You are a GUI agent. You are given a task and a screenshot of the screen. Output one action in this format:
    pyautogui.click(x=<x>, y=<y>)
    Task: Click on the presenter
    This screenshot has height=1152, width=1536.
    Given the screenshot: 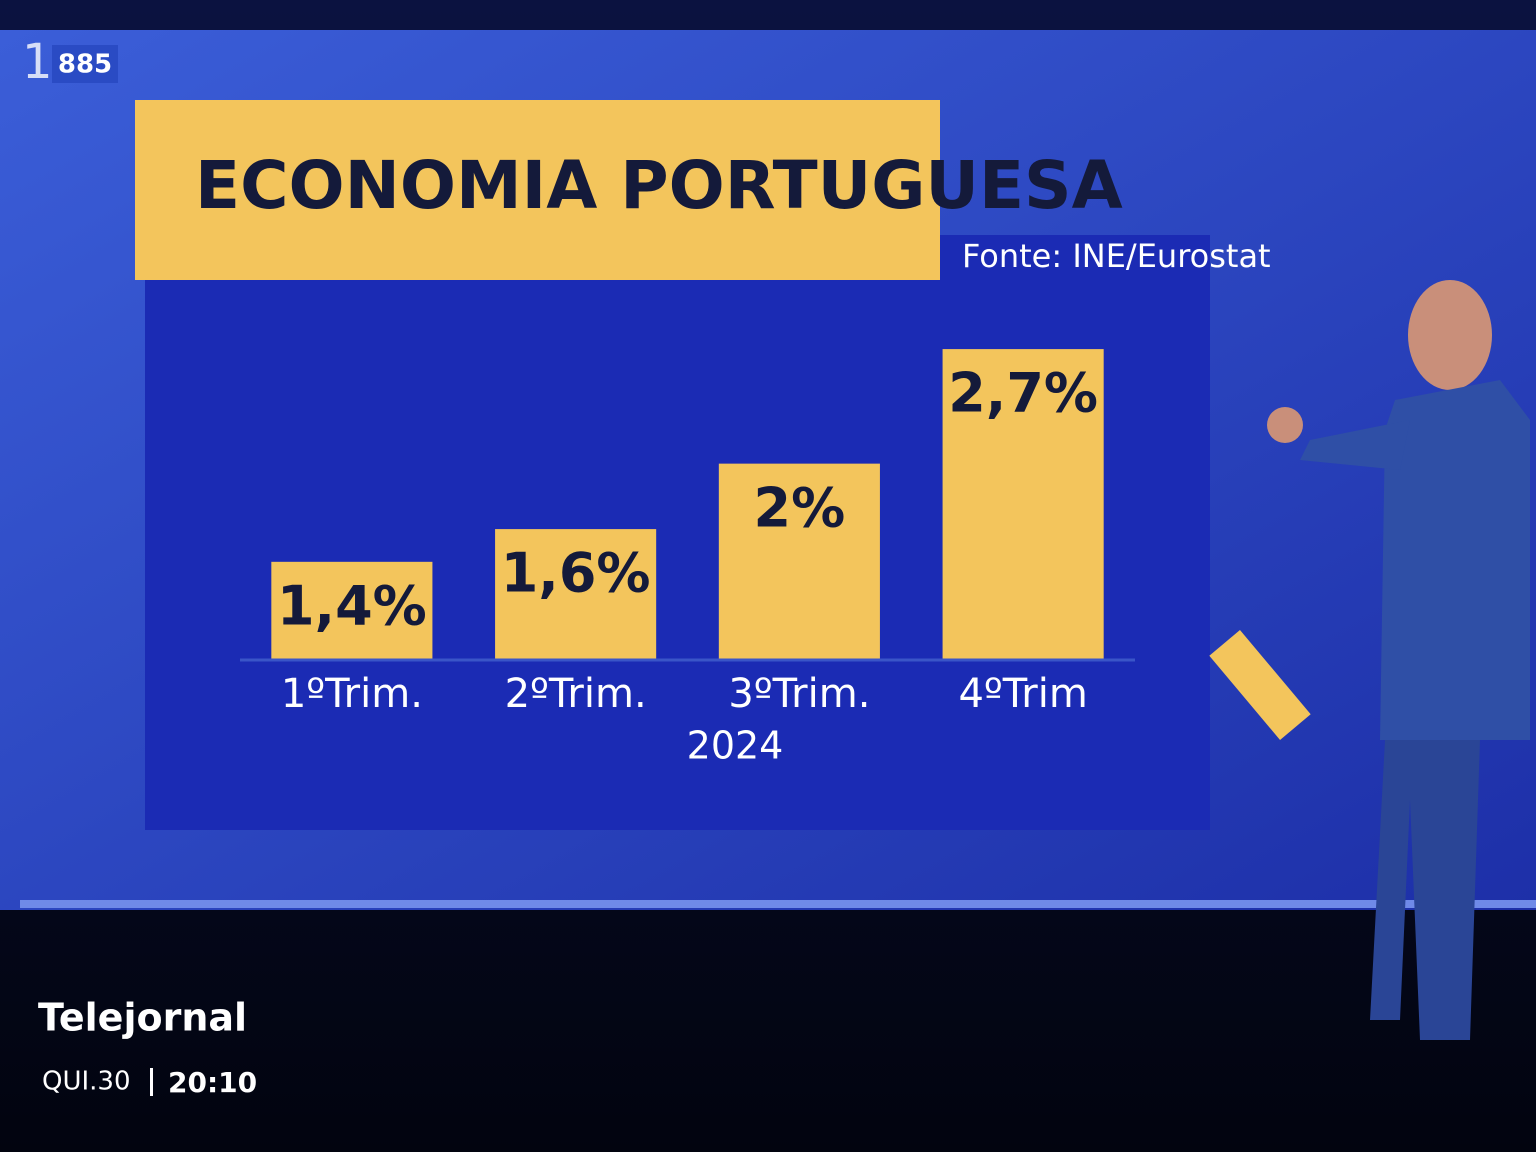 What is the action you would take?
    pyautogui.click(x=1369, y=660)
    